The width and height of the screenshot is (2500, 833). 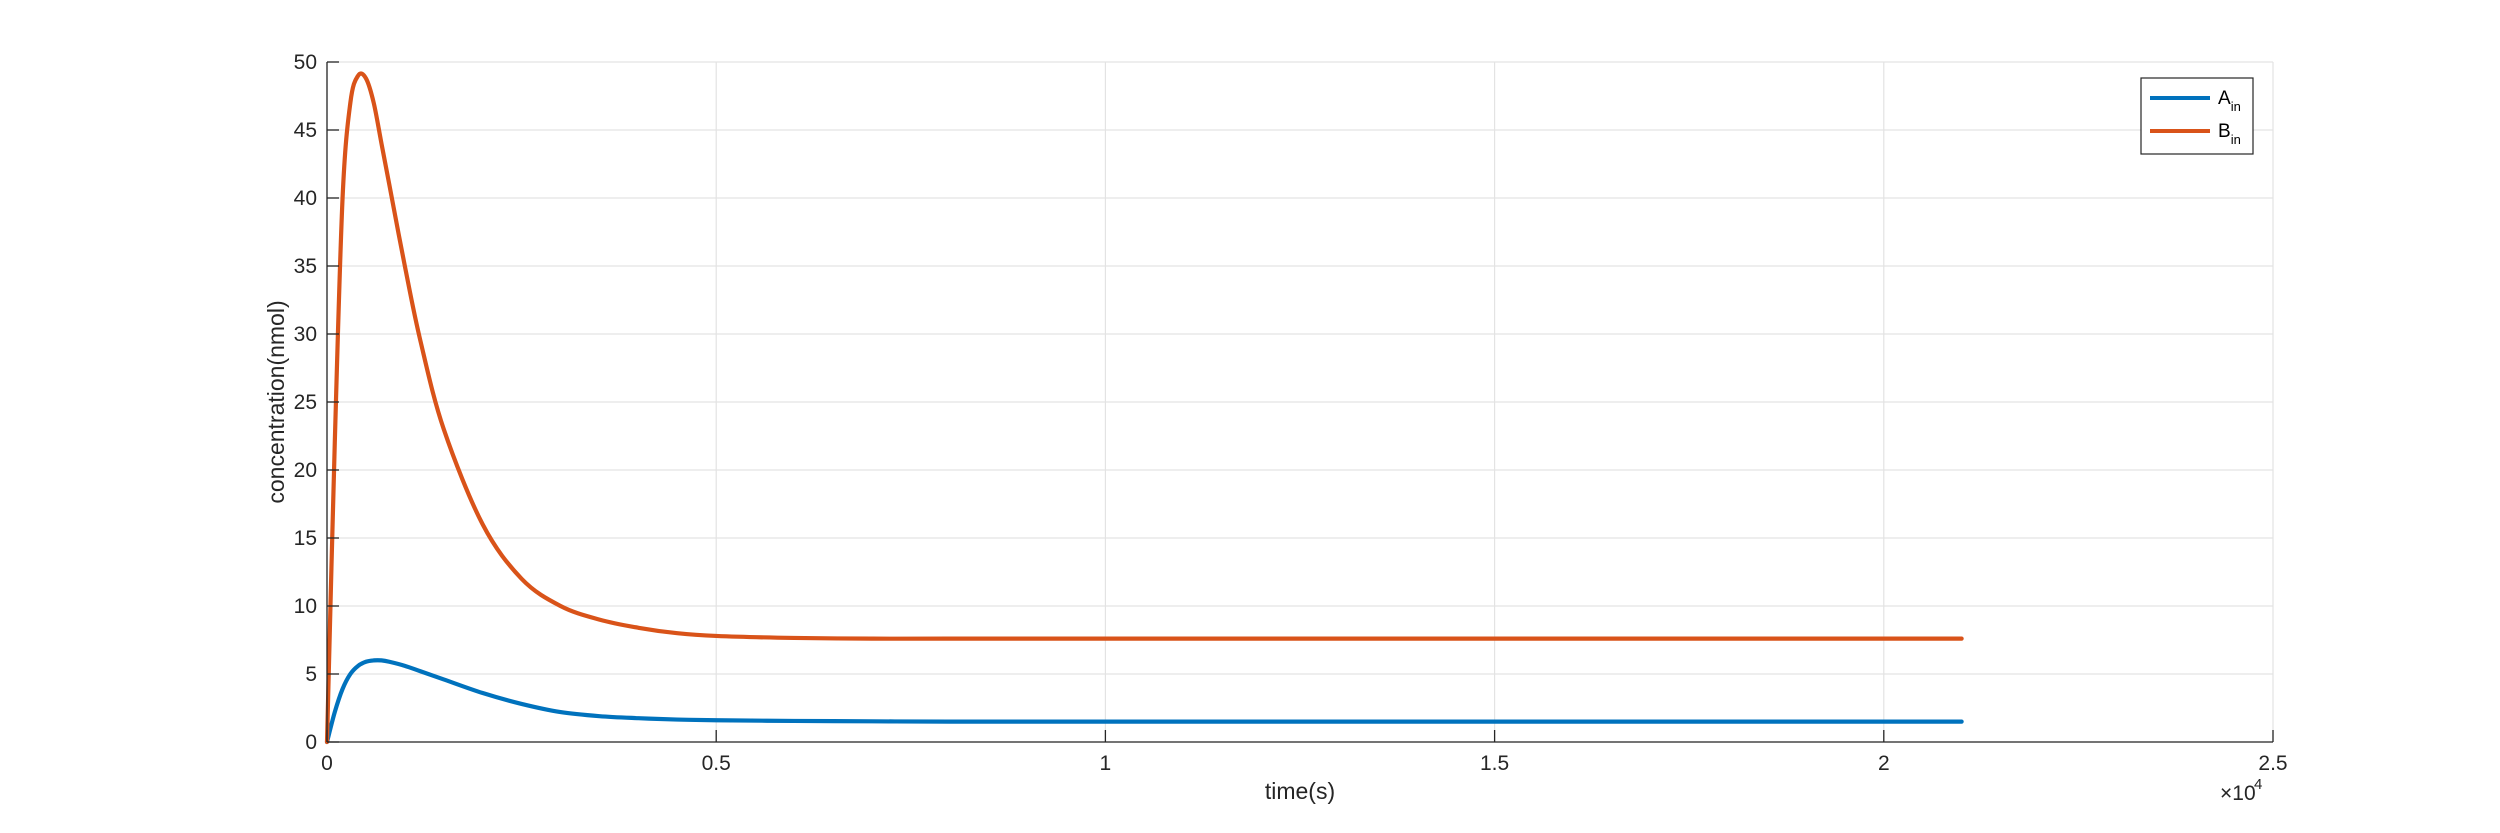 I want to click on legend-label-b: Bin, so click(x=2229, y=134).